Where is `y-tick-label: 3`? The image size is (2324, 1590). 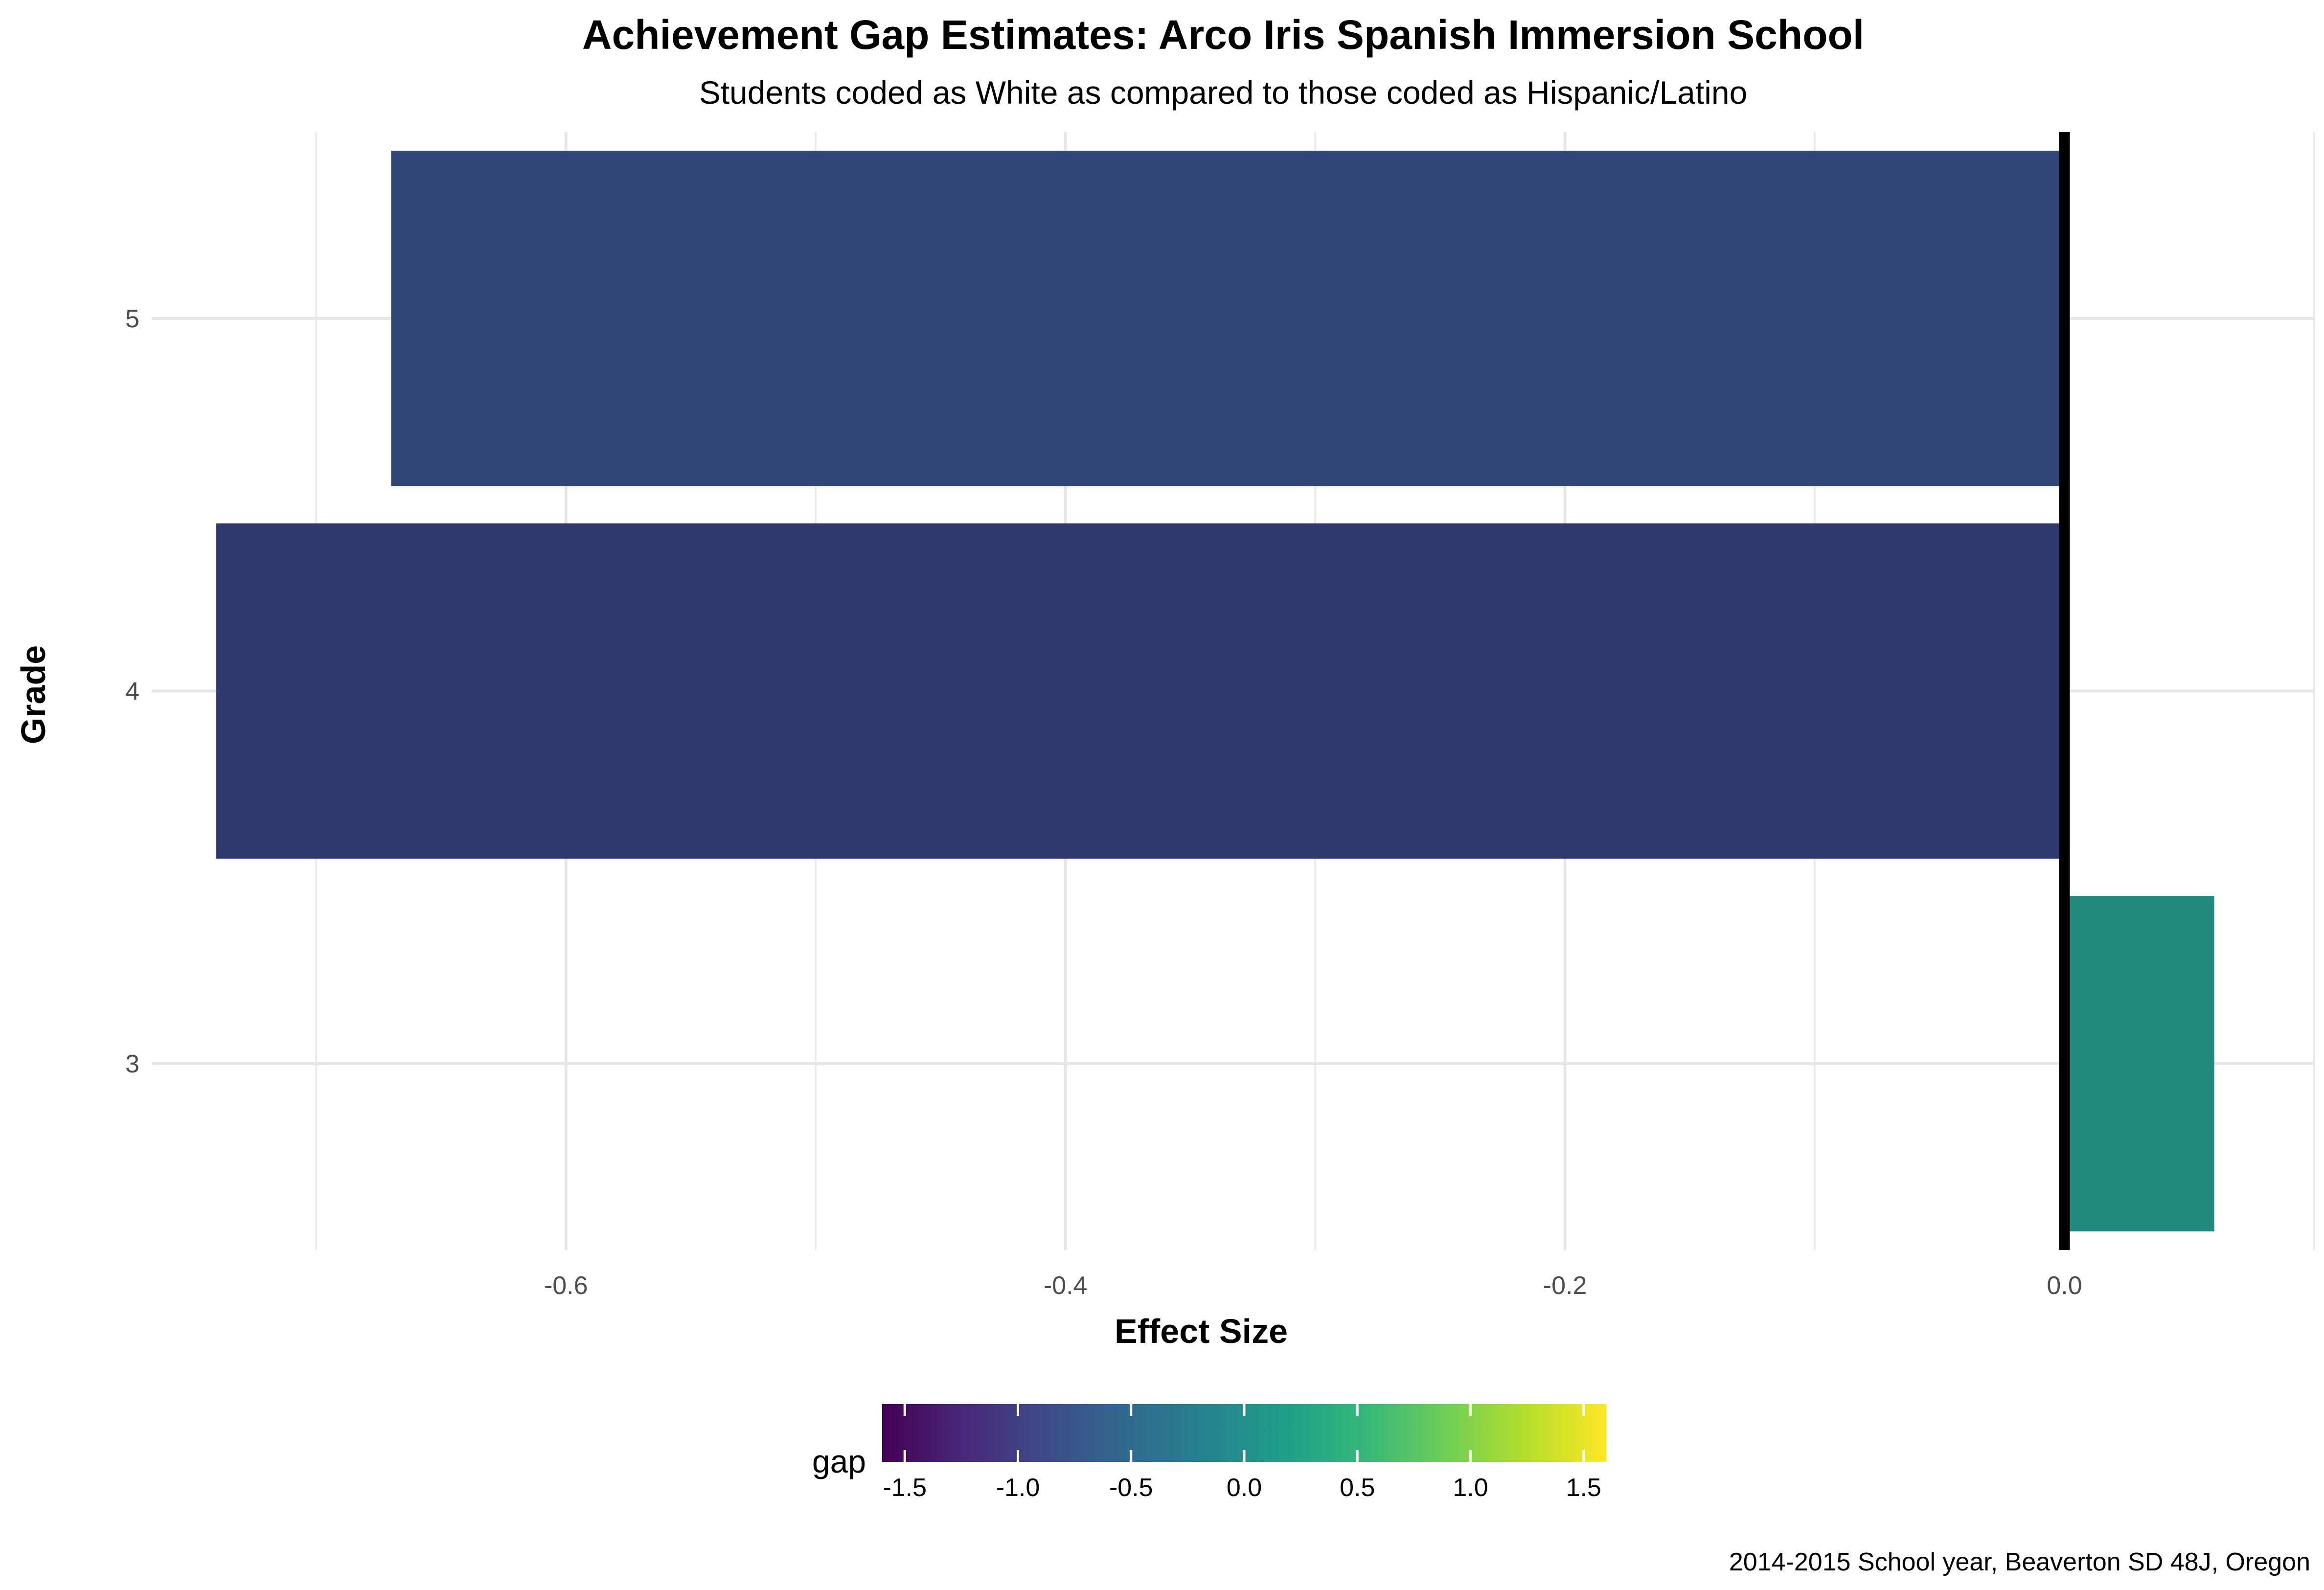 y-tick-label: 3 is located at coordinates (132, 1064).